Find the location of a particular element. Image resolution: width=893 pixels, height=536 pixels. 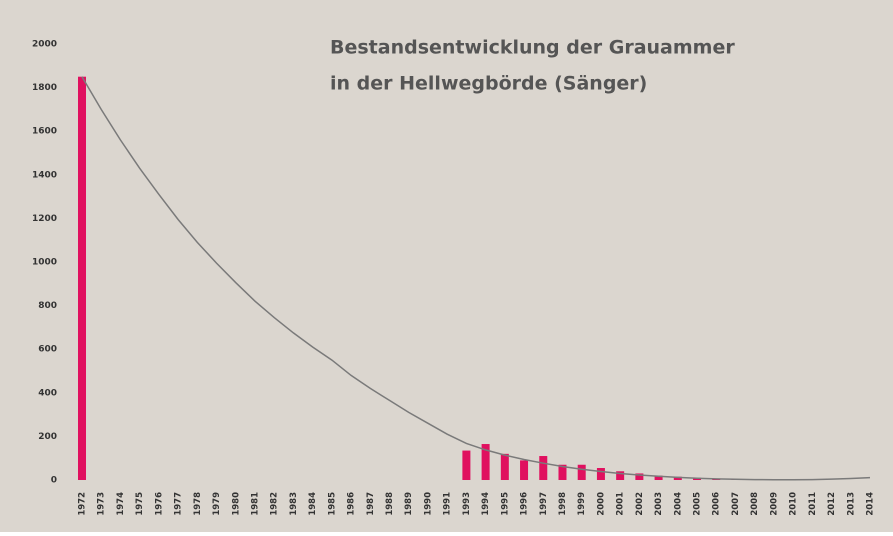

x-tick-label: 2007 is located at coordinates (736, 504).